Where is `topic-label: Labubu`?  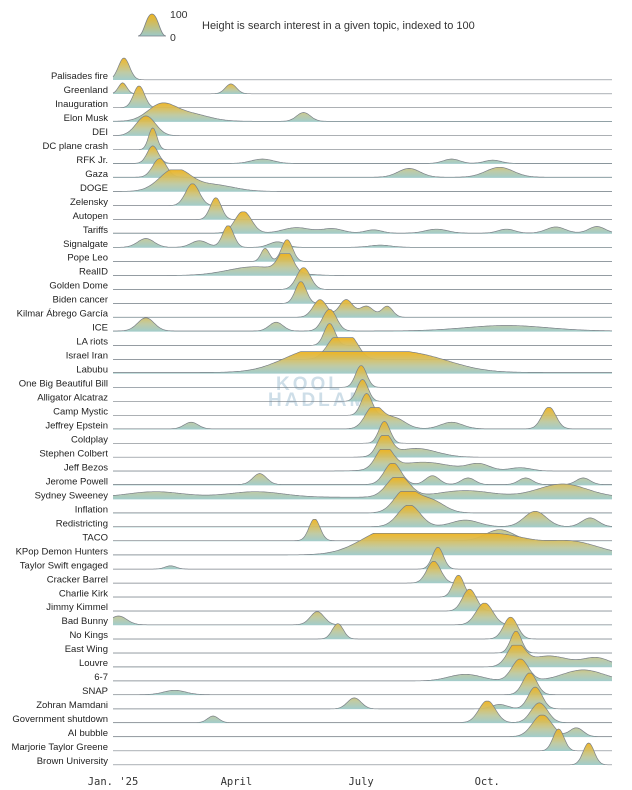 topic-label: Labubu is located at coordinates (92, 370).